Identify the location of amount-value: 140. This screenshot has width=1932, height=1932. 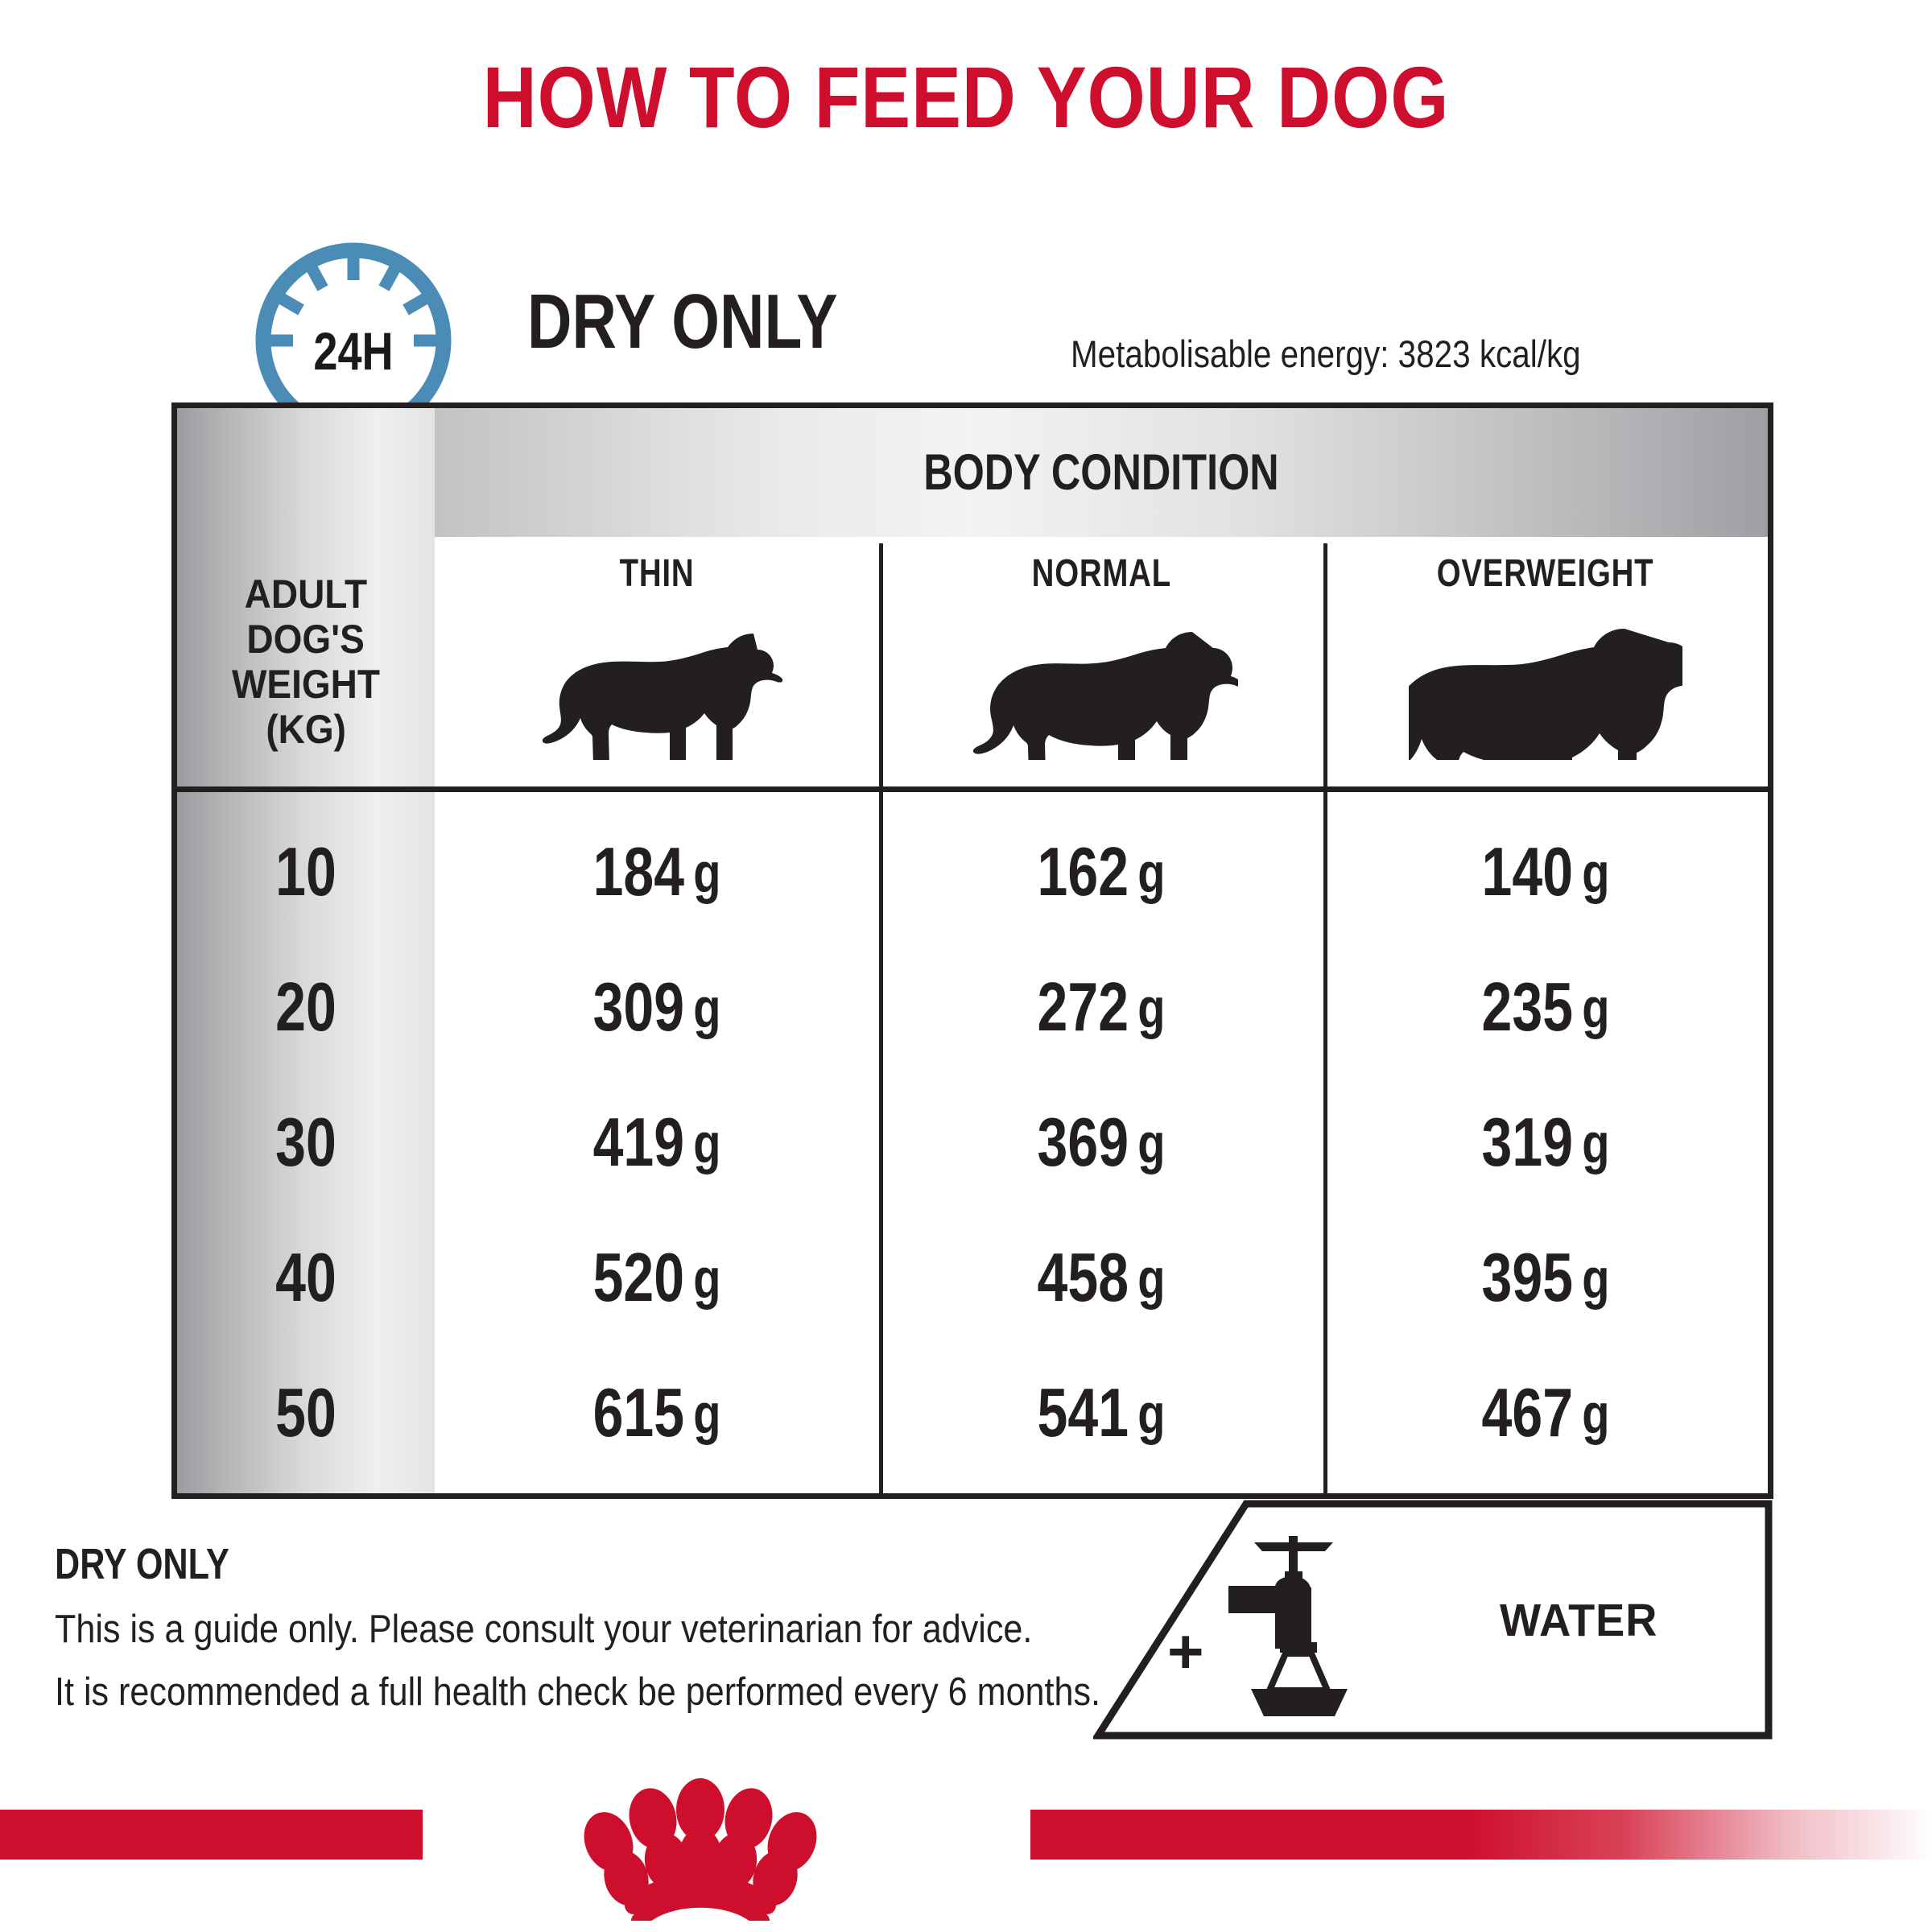
(1527, 871).